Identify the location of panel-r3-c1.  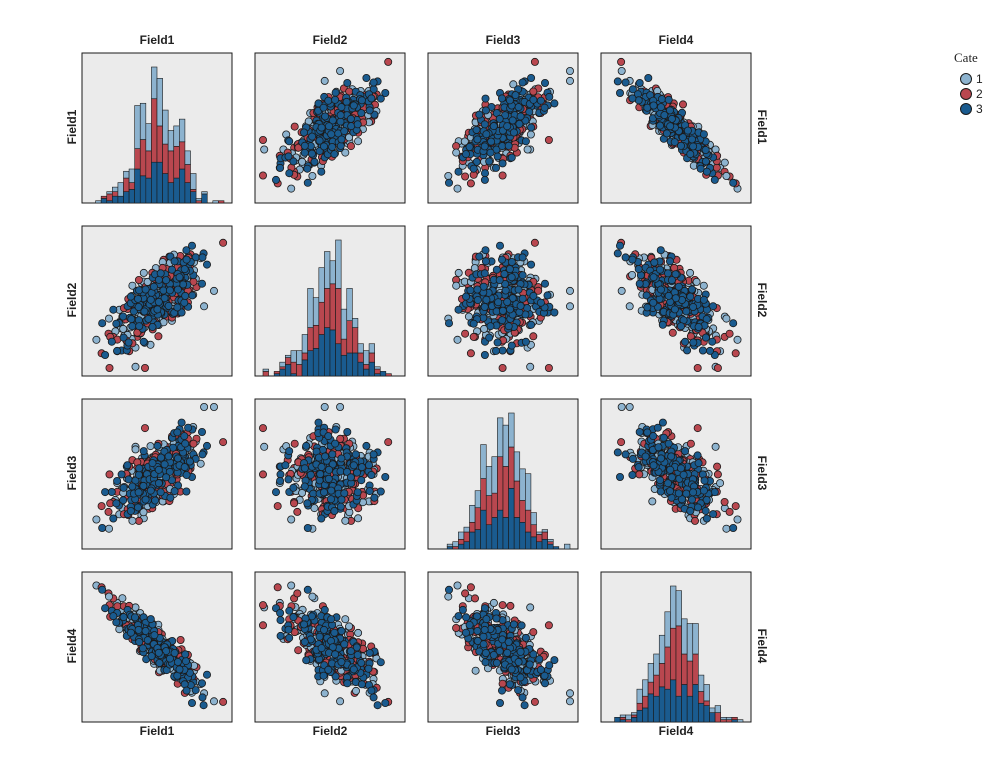
(157, 474).